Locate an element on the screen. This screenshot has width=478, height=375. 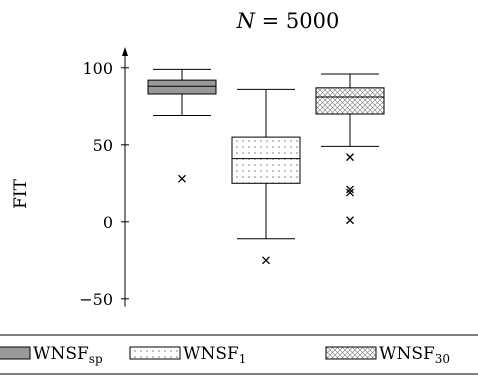
legend: WNSFsp WNSF1 WNSF30 is located at coordinates (239, 354).